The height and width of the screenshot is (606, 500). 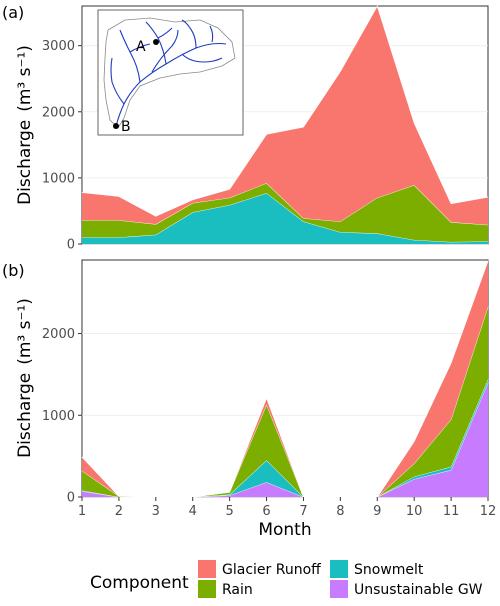 I want to click on x-axis-title: Month, so click(x=284, y=530).